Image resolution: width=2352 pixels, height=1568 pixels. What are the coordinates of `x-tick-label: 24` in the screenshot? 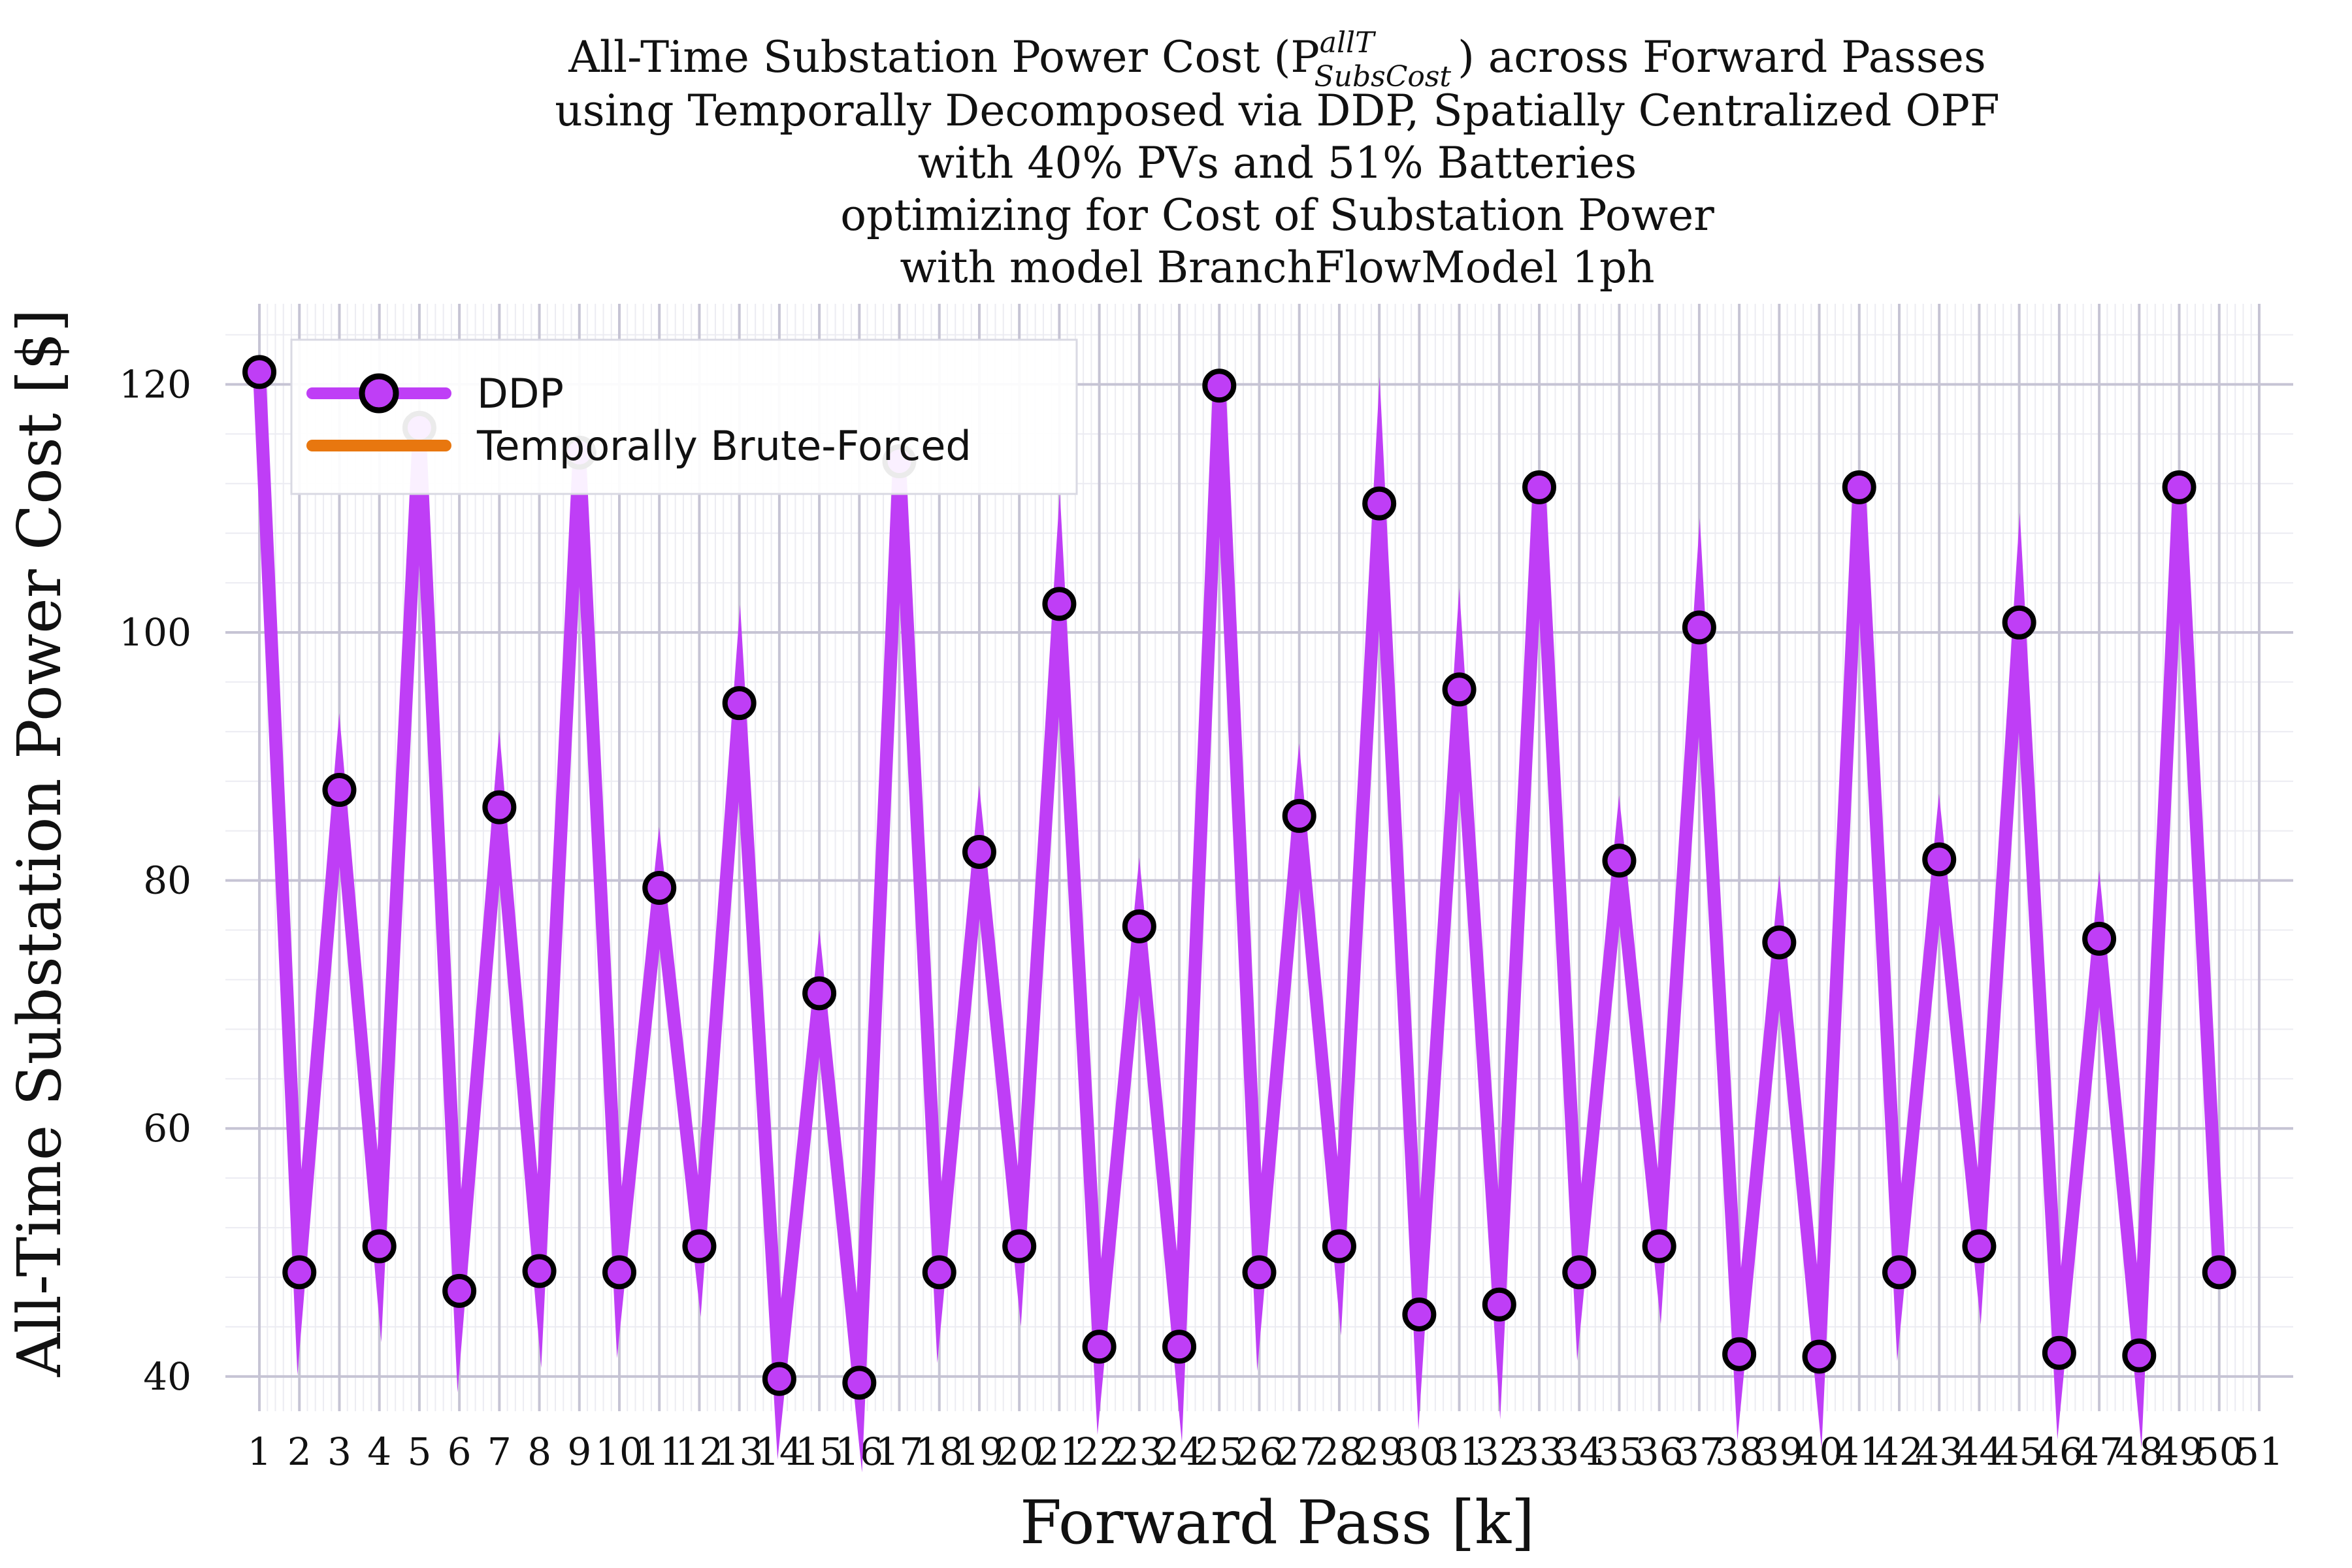 It's located at (1179, 1451).